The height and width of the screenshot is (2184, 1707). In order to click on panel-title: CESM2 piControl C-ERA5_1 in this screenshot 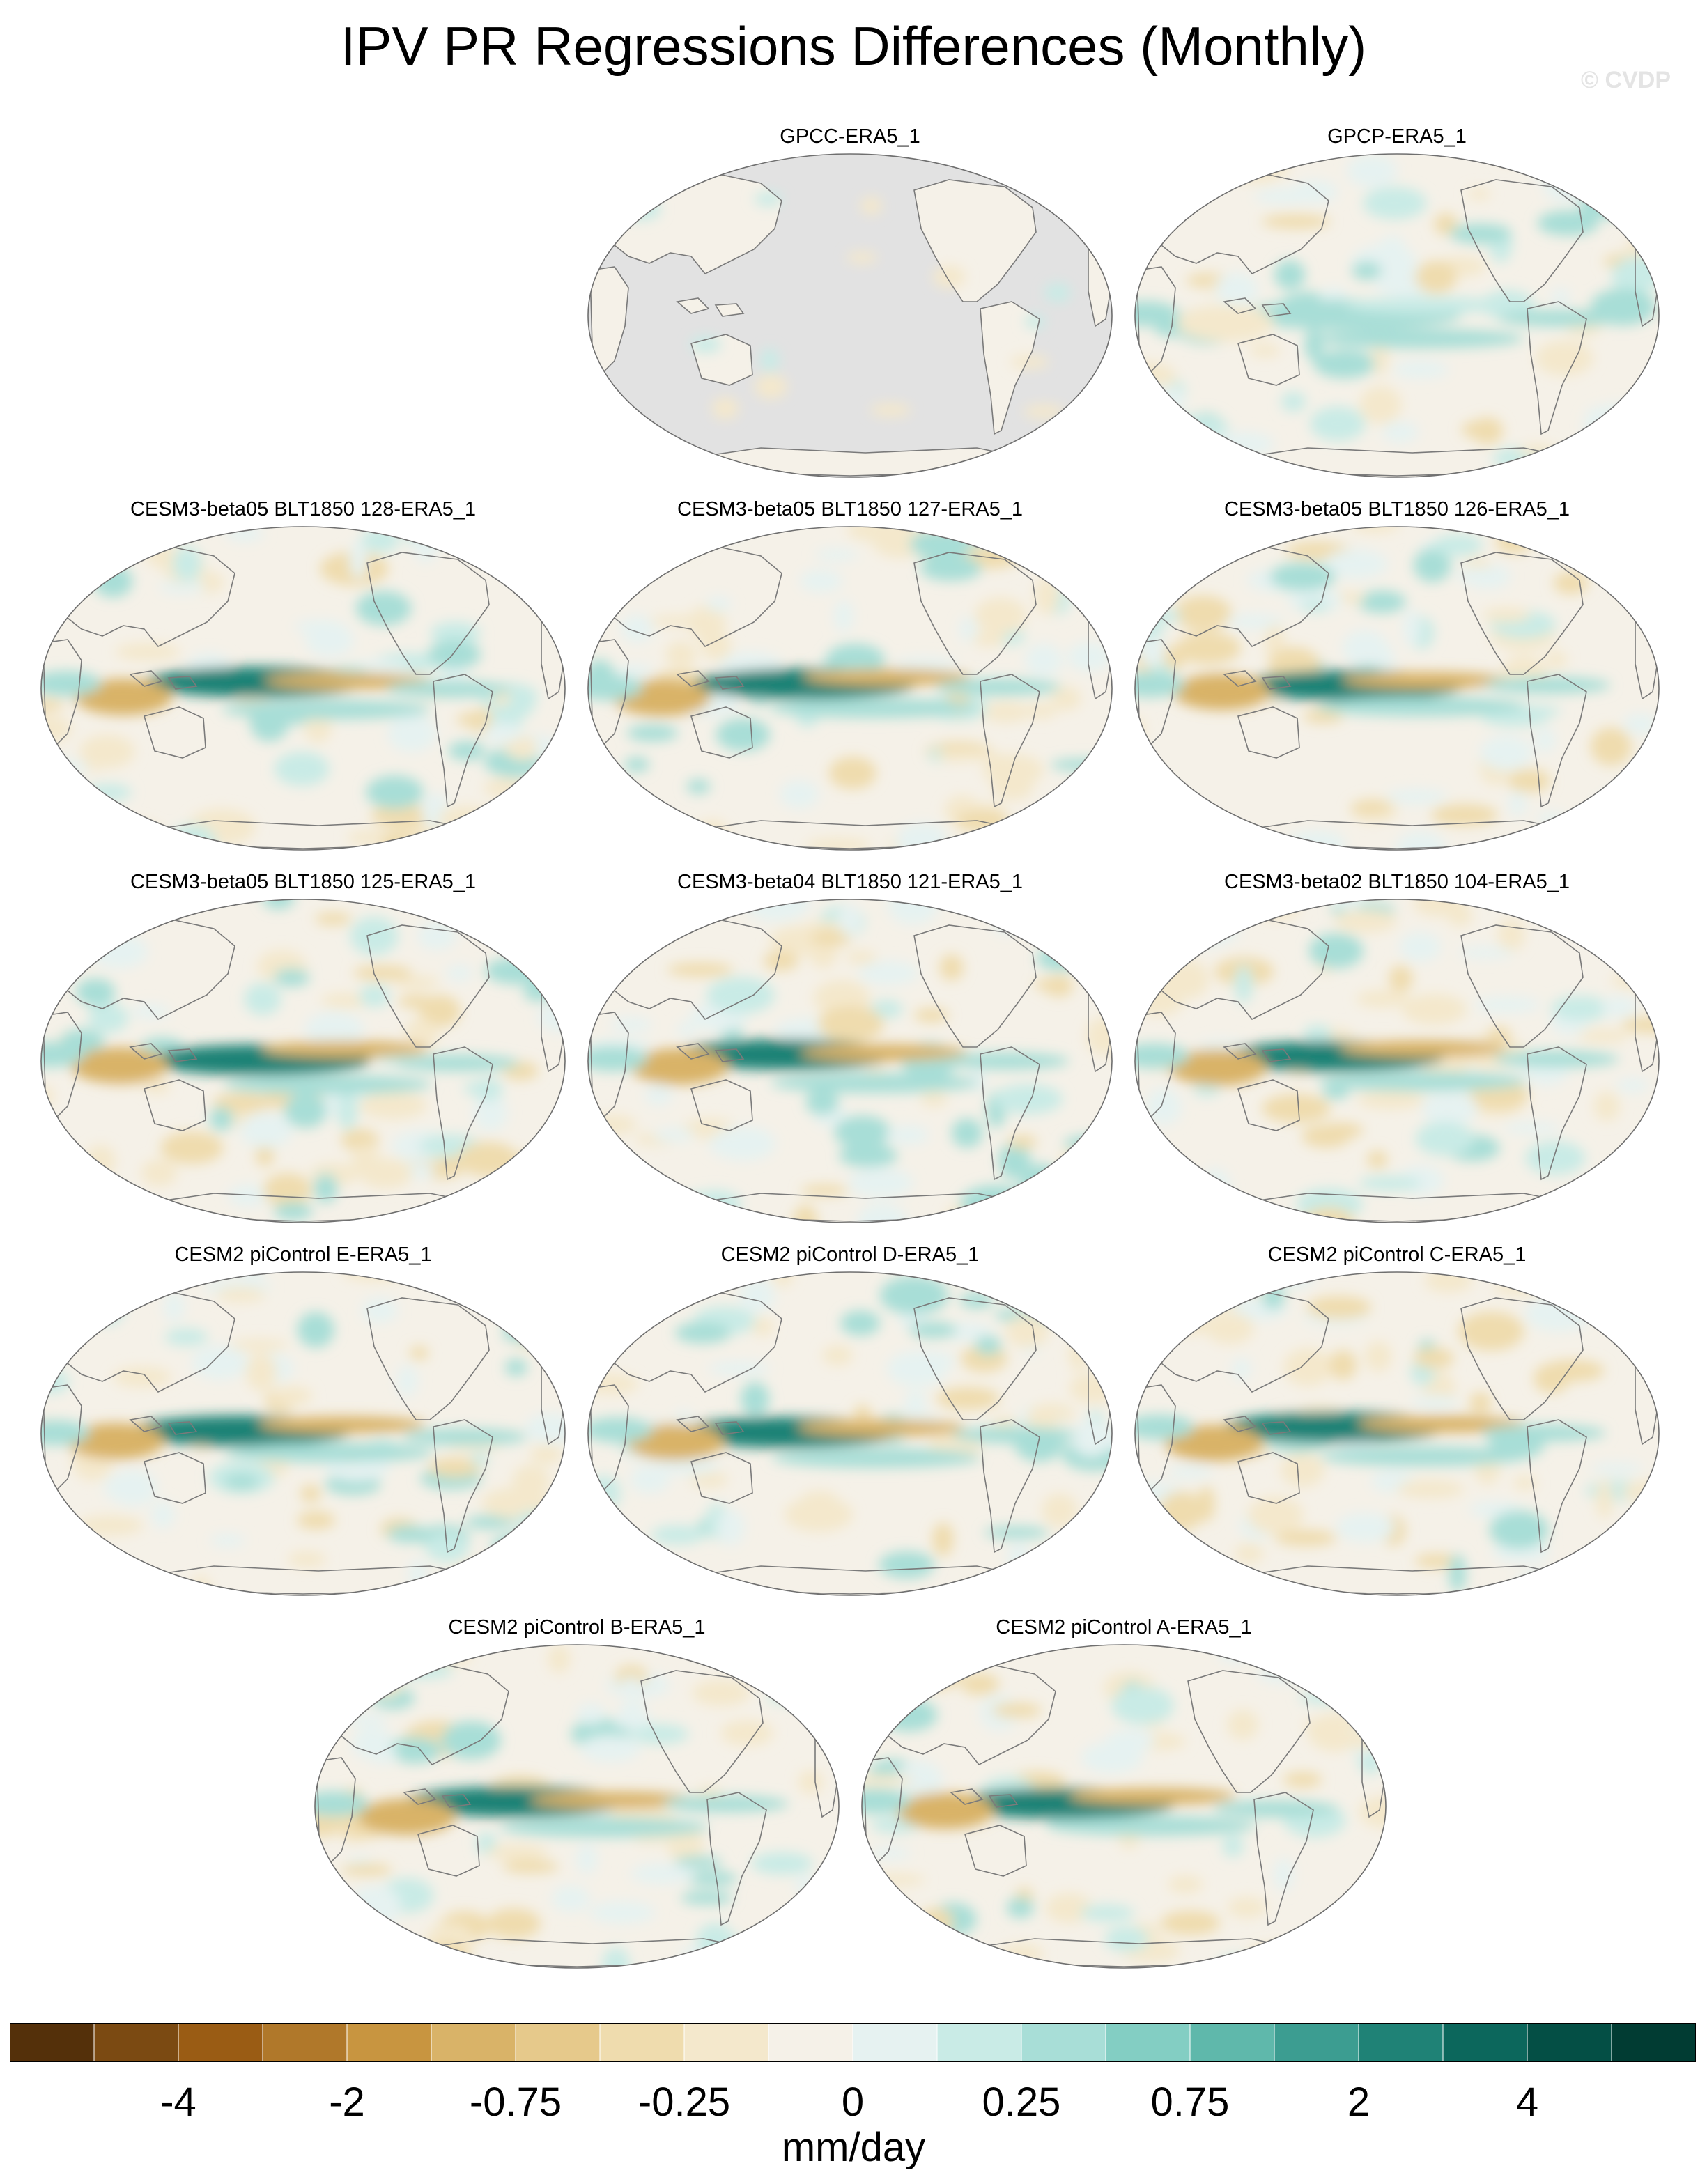, I will do `click(1397, 1255)`.